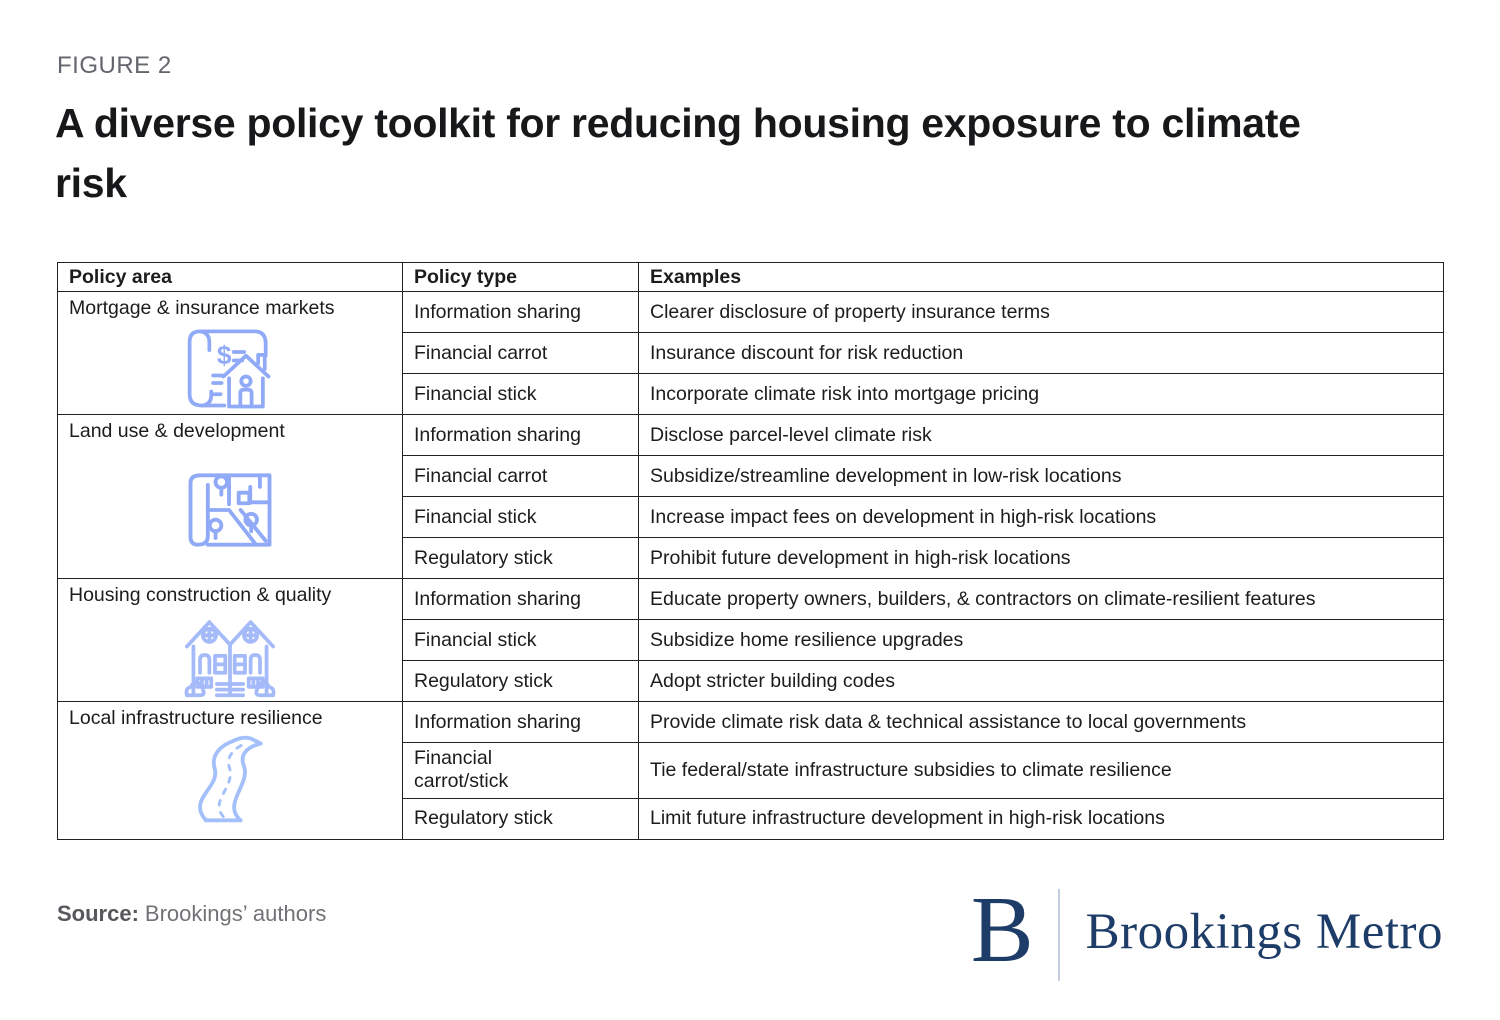 The image size is (1500, 1020). What do you see at coordinates (235, 913) in the screenshot?
I see `source-text: Brookings’ authors` at bounding box center [235, 913].